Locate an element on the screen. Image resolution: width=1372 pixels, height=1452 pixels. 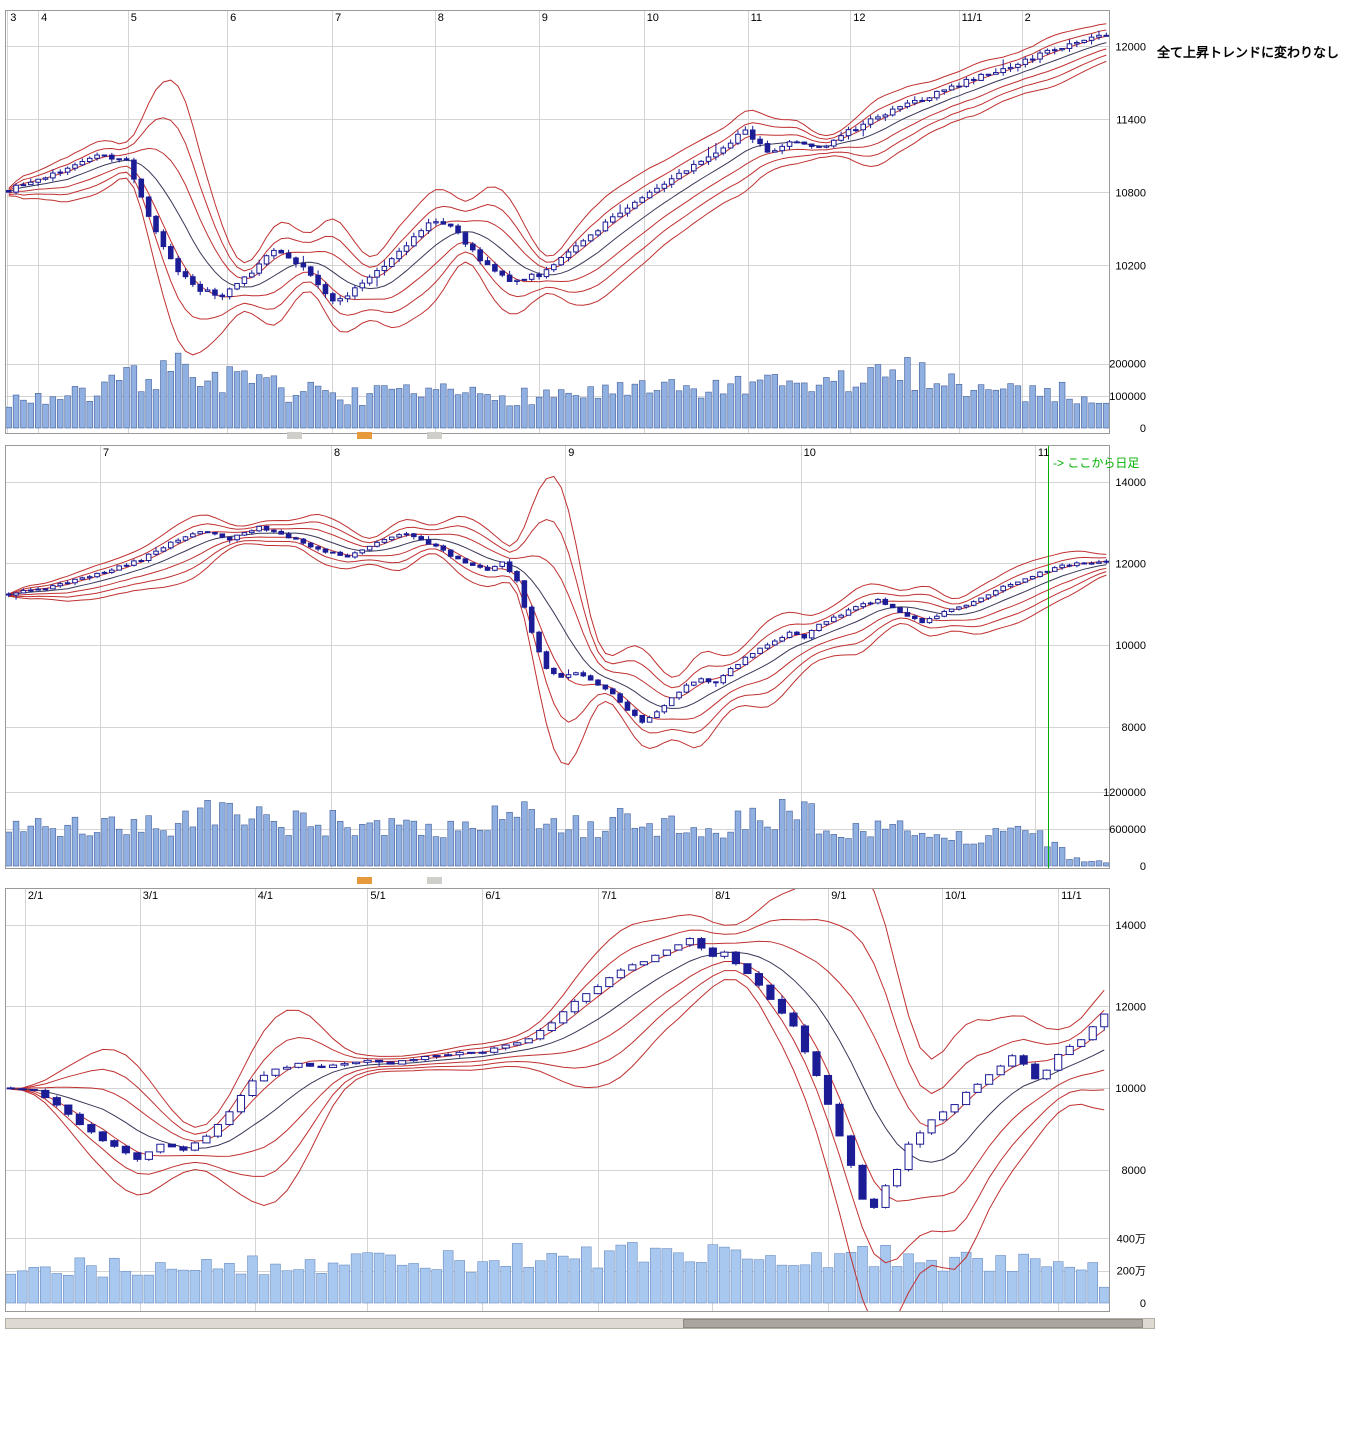
price-axis-labels: 14000 12000 10000 8000 400万 200万 0 is located at coordinates (1130, 1115).